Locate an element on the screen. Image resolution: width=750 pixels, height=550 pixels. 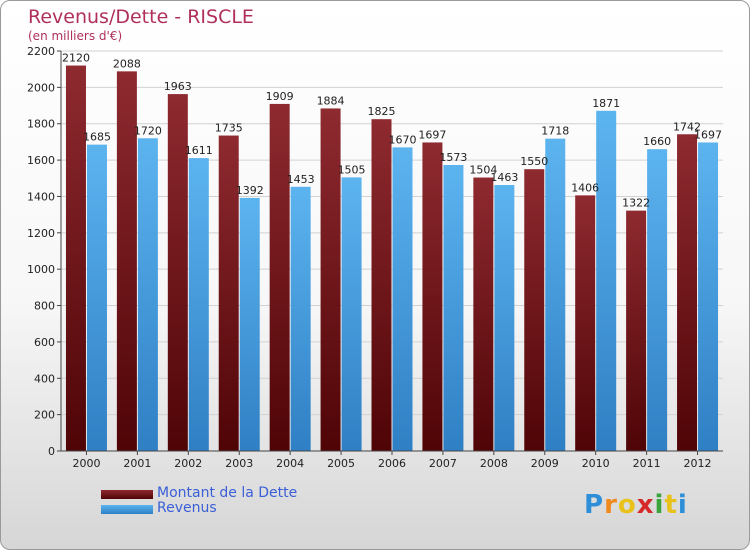
value-label-revenus: 1453 is located at coordinates (301, 179).